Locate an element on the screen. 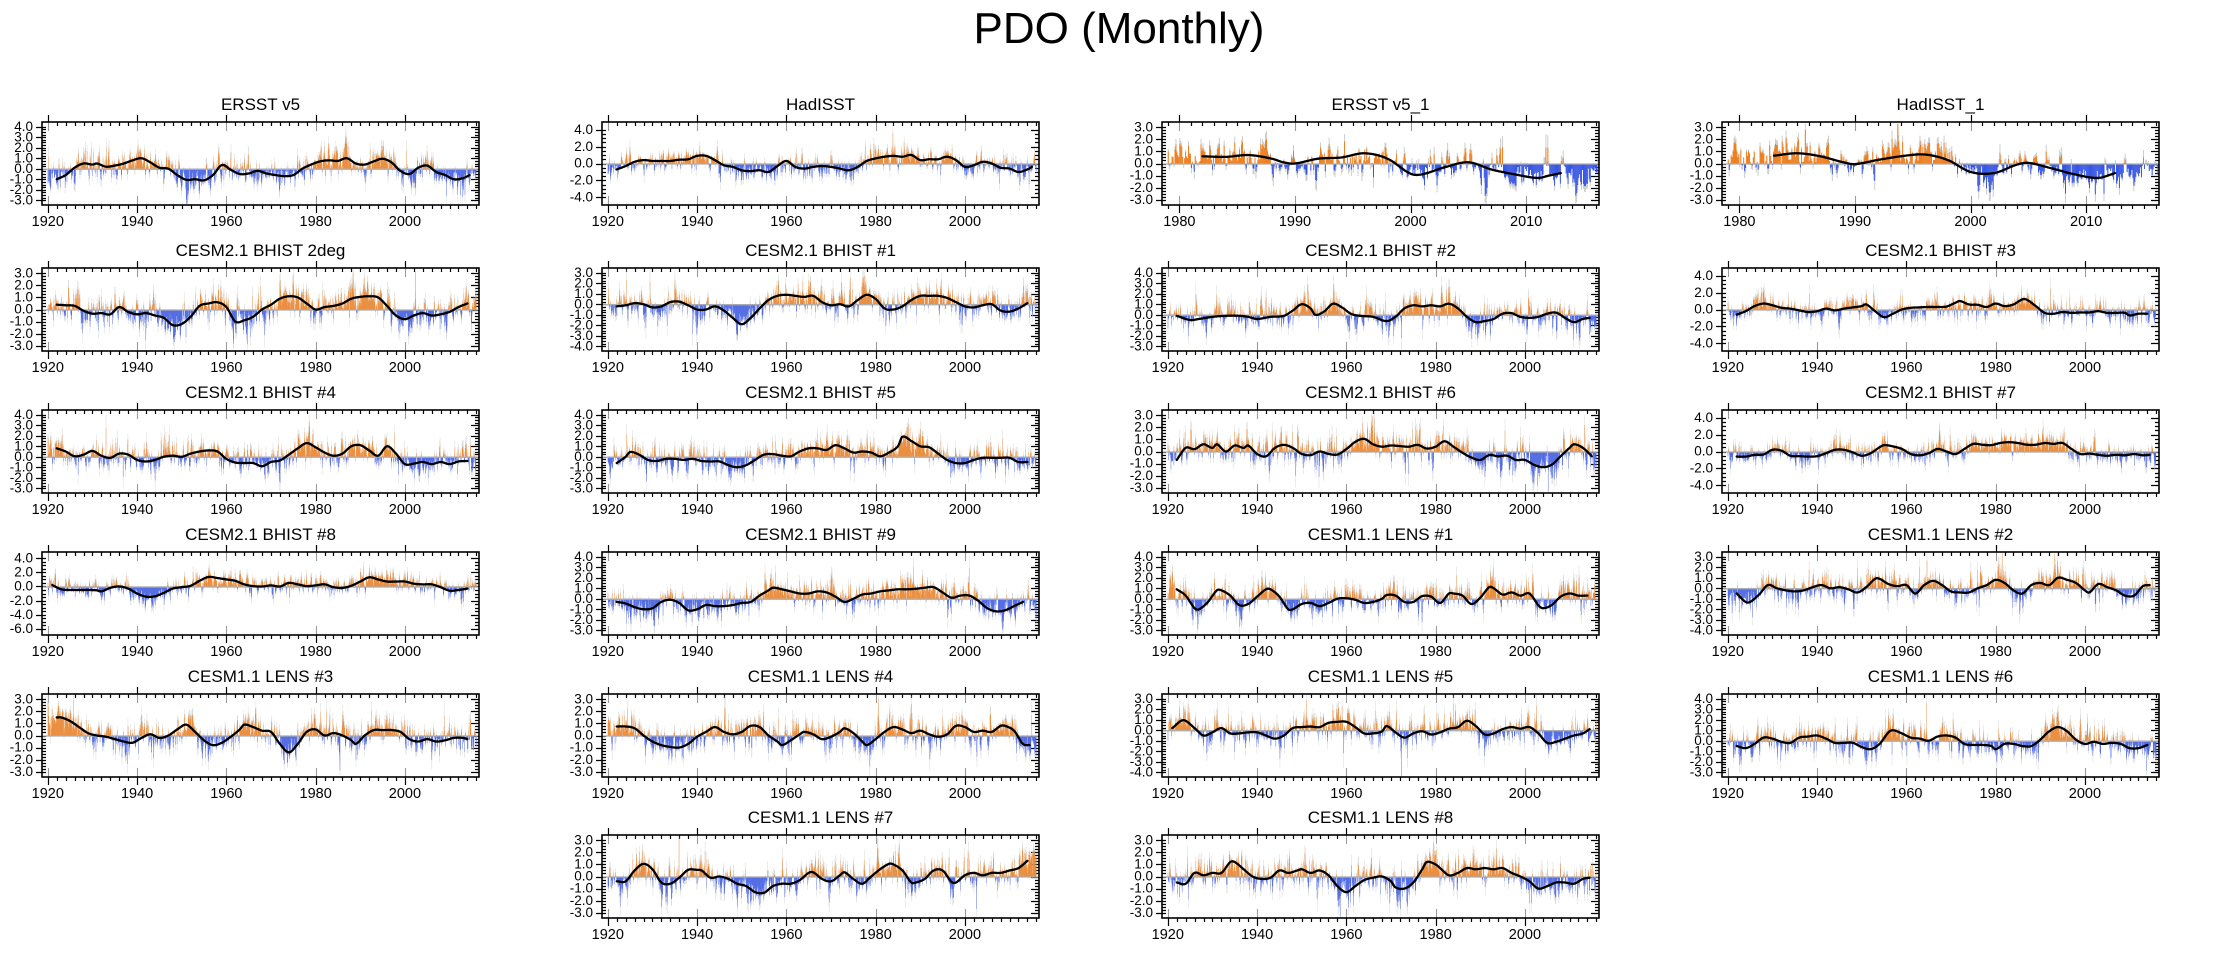 This screenshot has width=2238, height=957. panel-title: CESM1.1 LENS #5 is located at coordinates (1380, 676).